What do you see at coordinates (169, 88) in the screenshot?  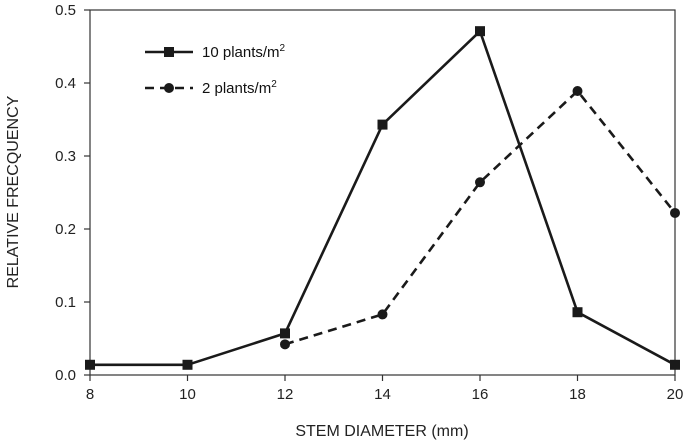 I see `legend-circle-marker` at bounding box center [169, 88].